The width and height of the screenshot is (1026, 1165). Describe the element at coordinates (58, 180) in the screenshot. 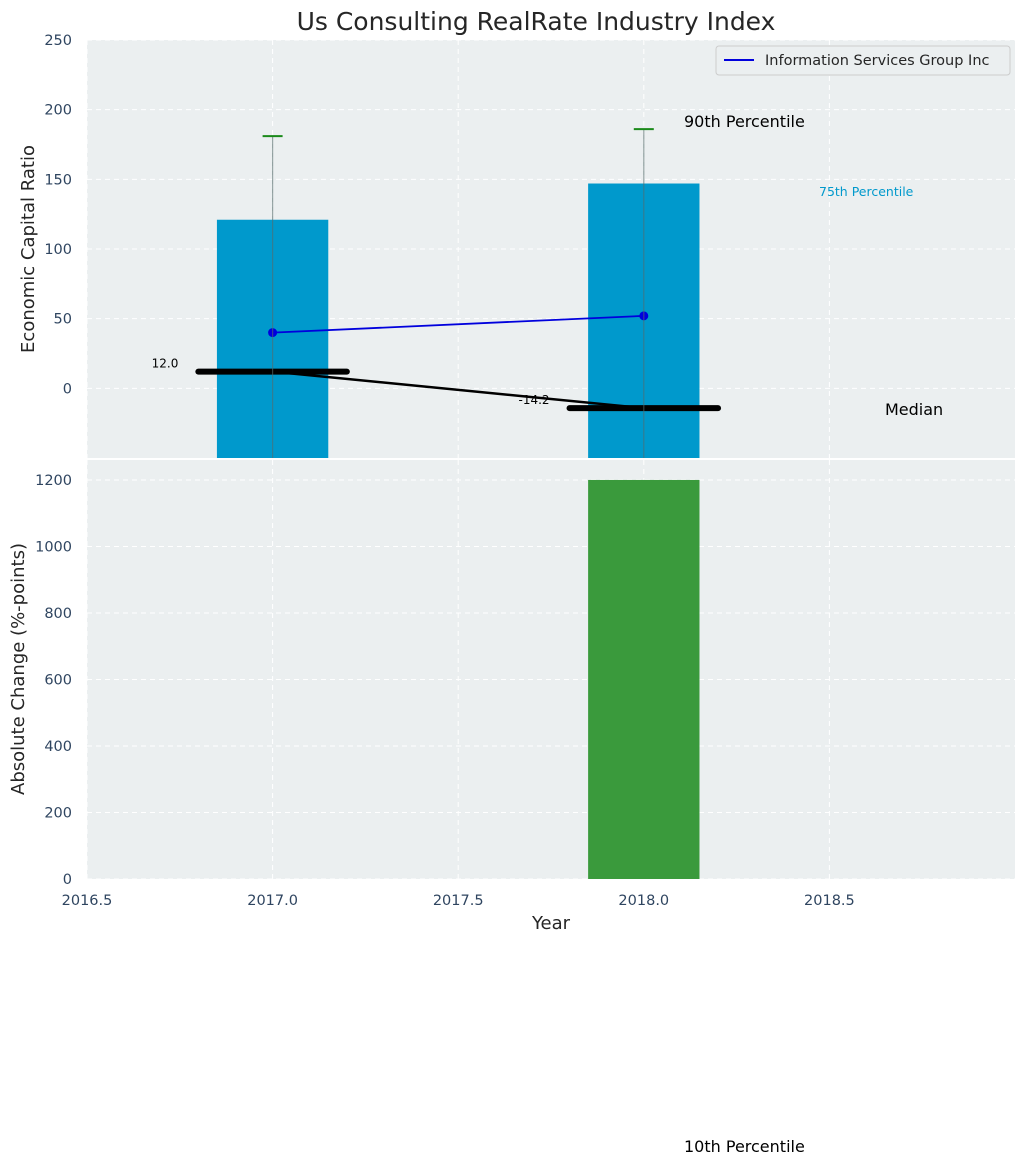

I see `top-y-tick-label: 150` at that location.